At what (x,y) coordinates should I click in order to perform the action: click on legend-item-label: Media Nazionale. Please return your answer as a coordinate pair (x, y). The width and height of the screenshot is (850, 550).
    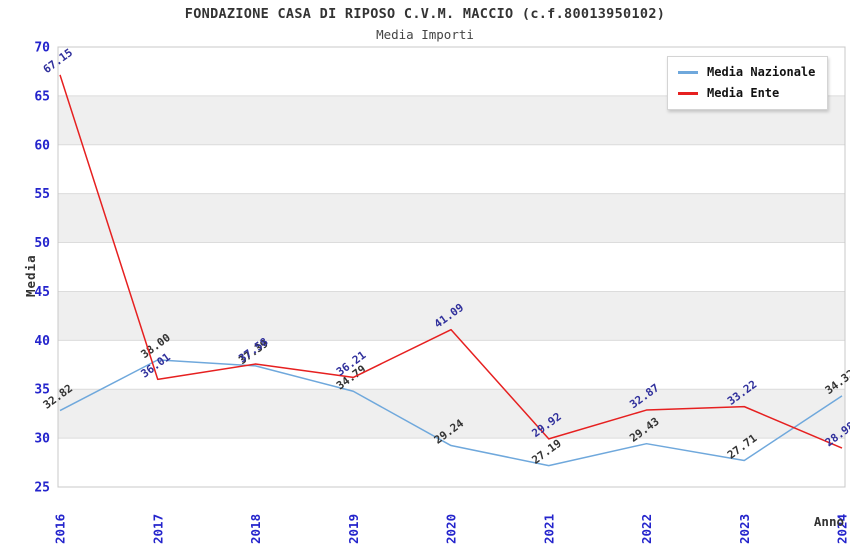
    Looking at the image, I should click on (761, 72).